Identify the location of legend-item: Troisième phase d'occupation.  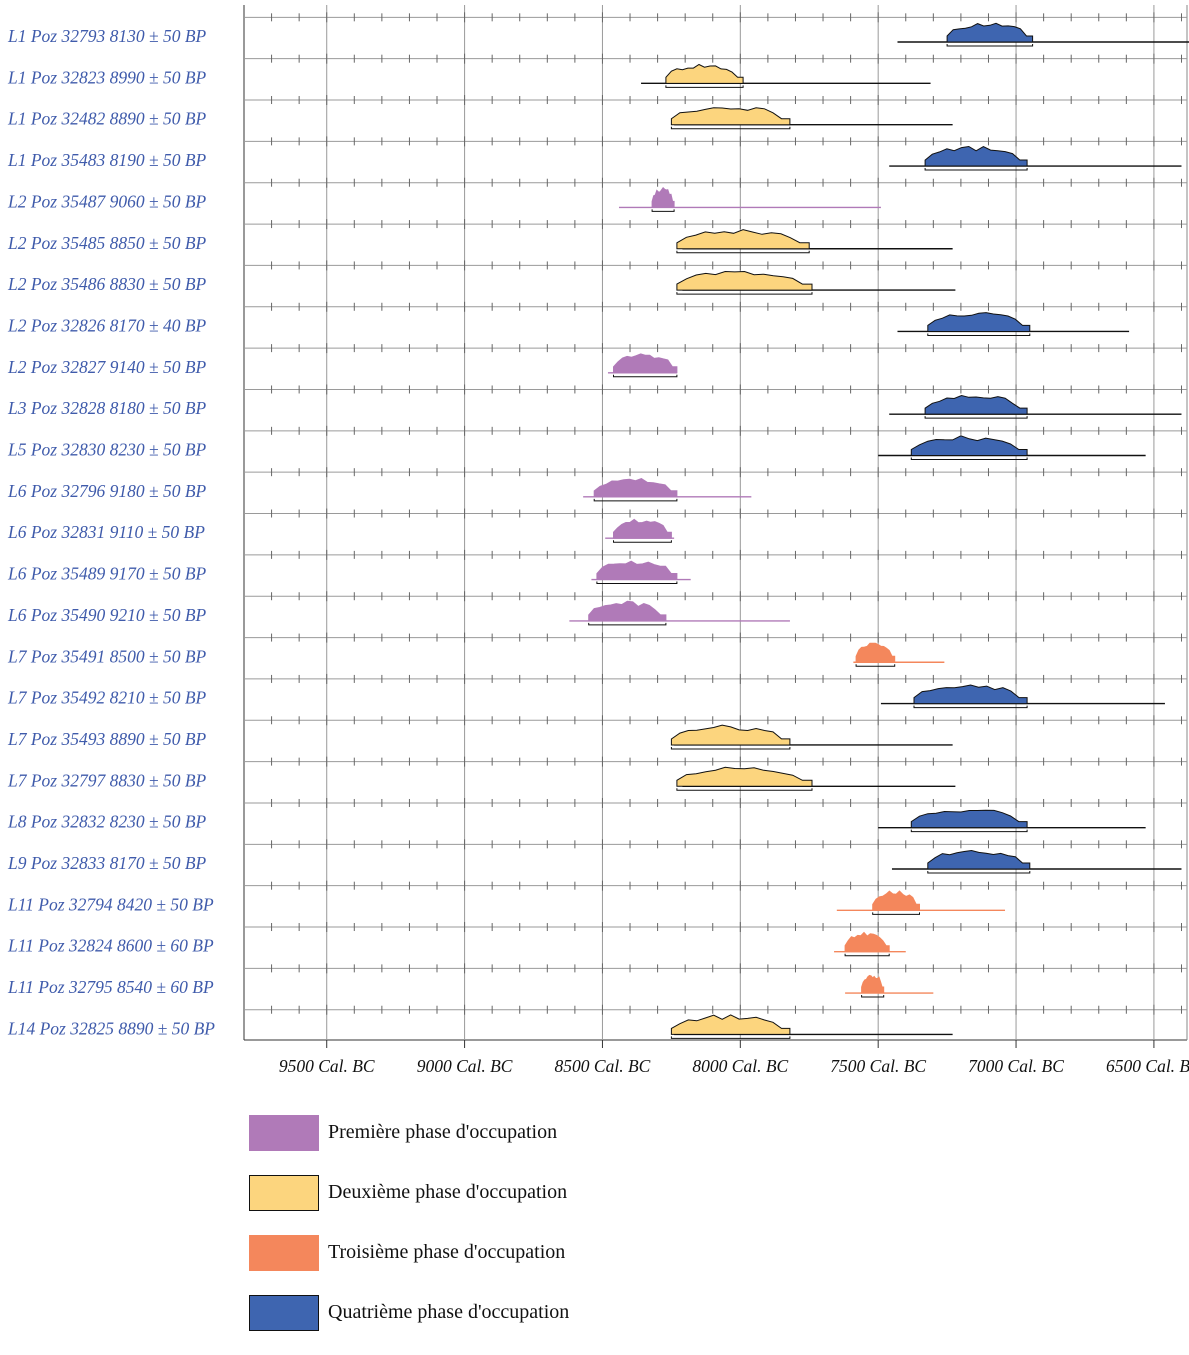
(549, 1265).